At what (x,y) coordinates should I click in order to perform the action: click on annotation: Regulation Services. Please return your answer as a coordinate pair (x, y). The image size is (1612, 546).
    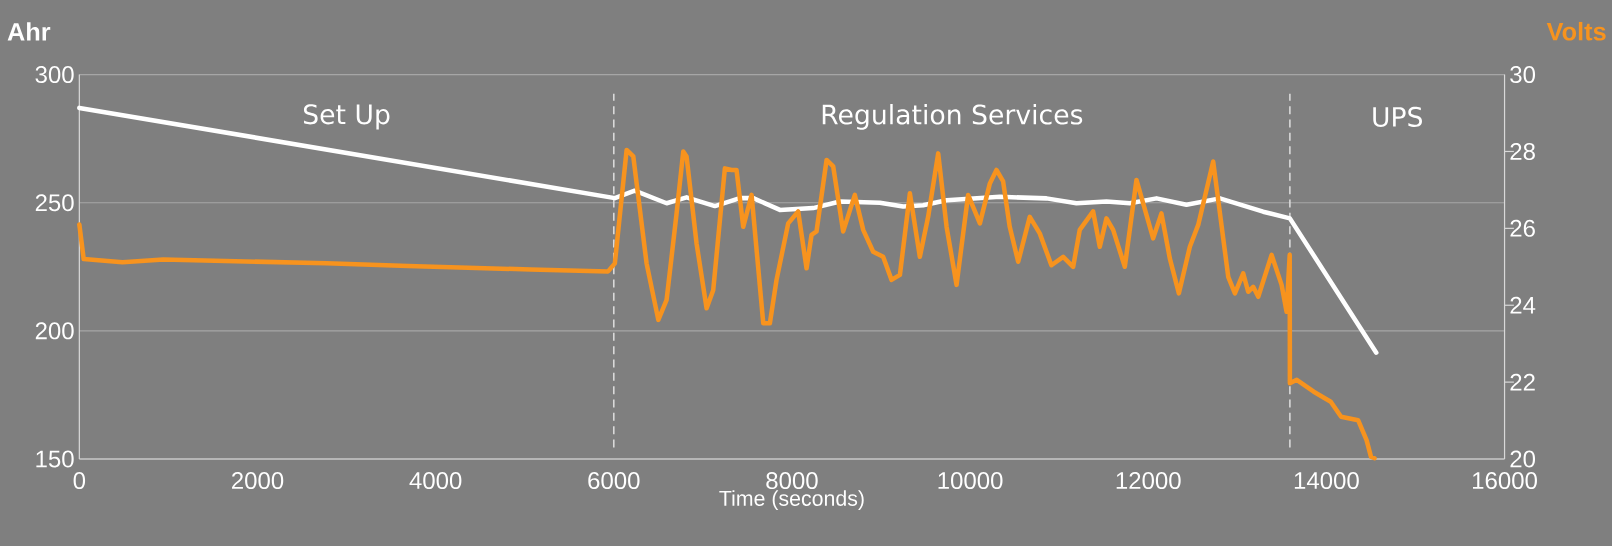
    Looking at the image, I should click on (952, 116).